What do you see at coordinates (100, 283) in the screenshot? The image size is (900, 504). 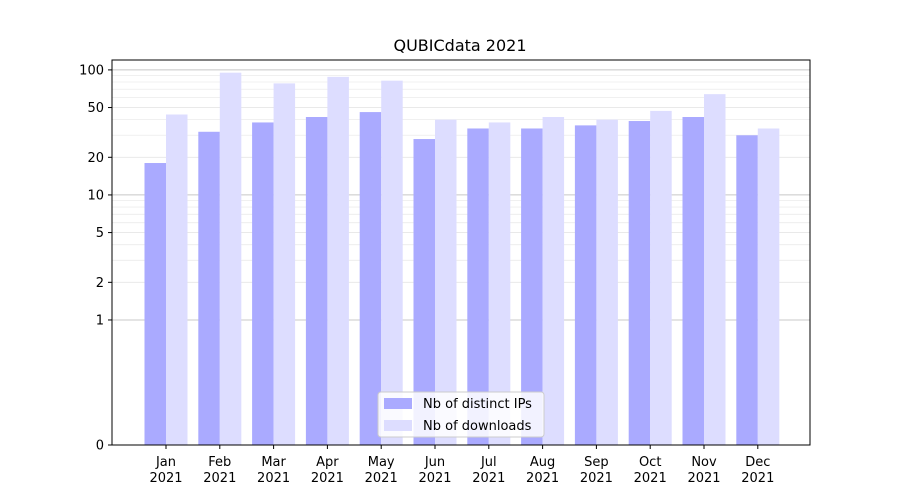 I see `y-tick-label: 2` at bounding box center [100, 283].